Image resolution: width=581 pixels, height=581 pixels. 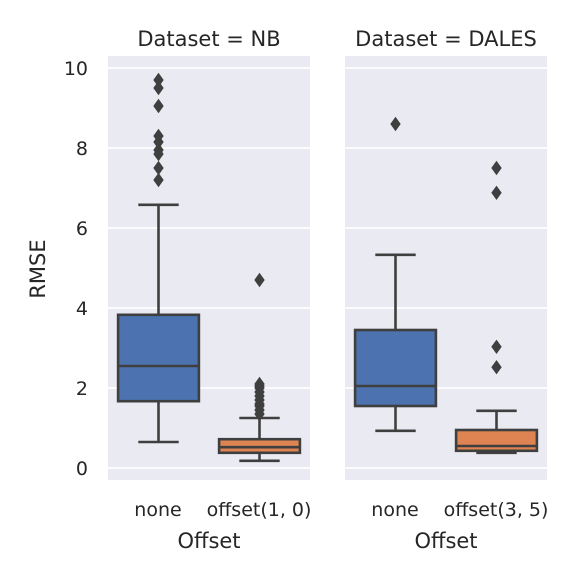 What do you see at coordinates (208, 39) in the screenshot?
I see `panel-nb-title: Dataset = NB` at bounding box center [208, 39].